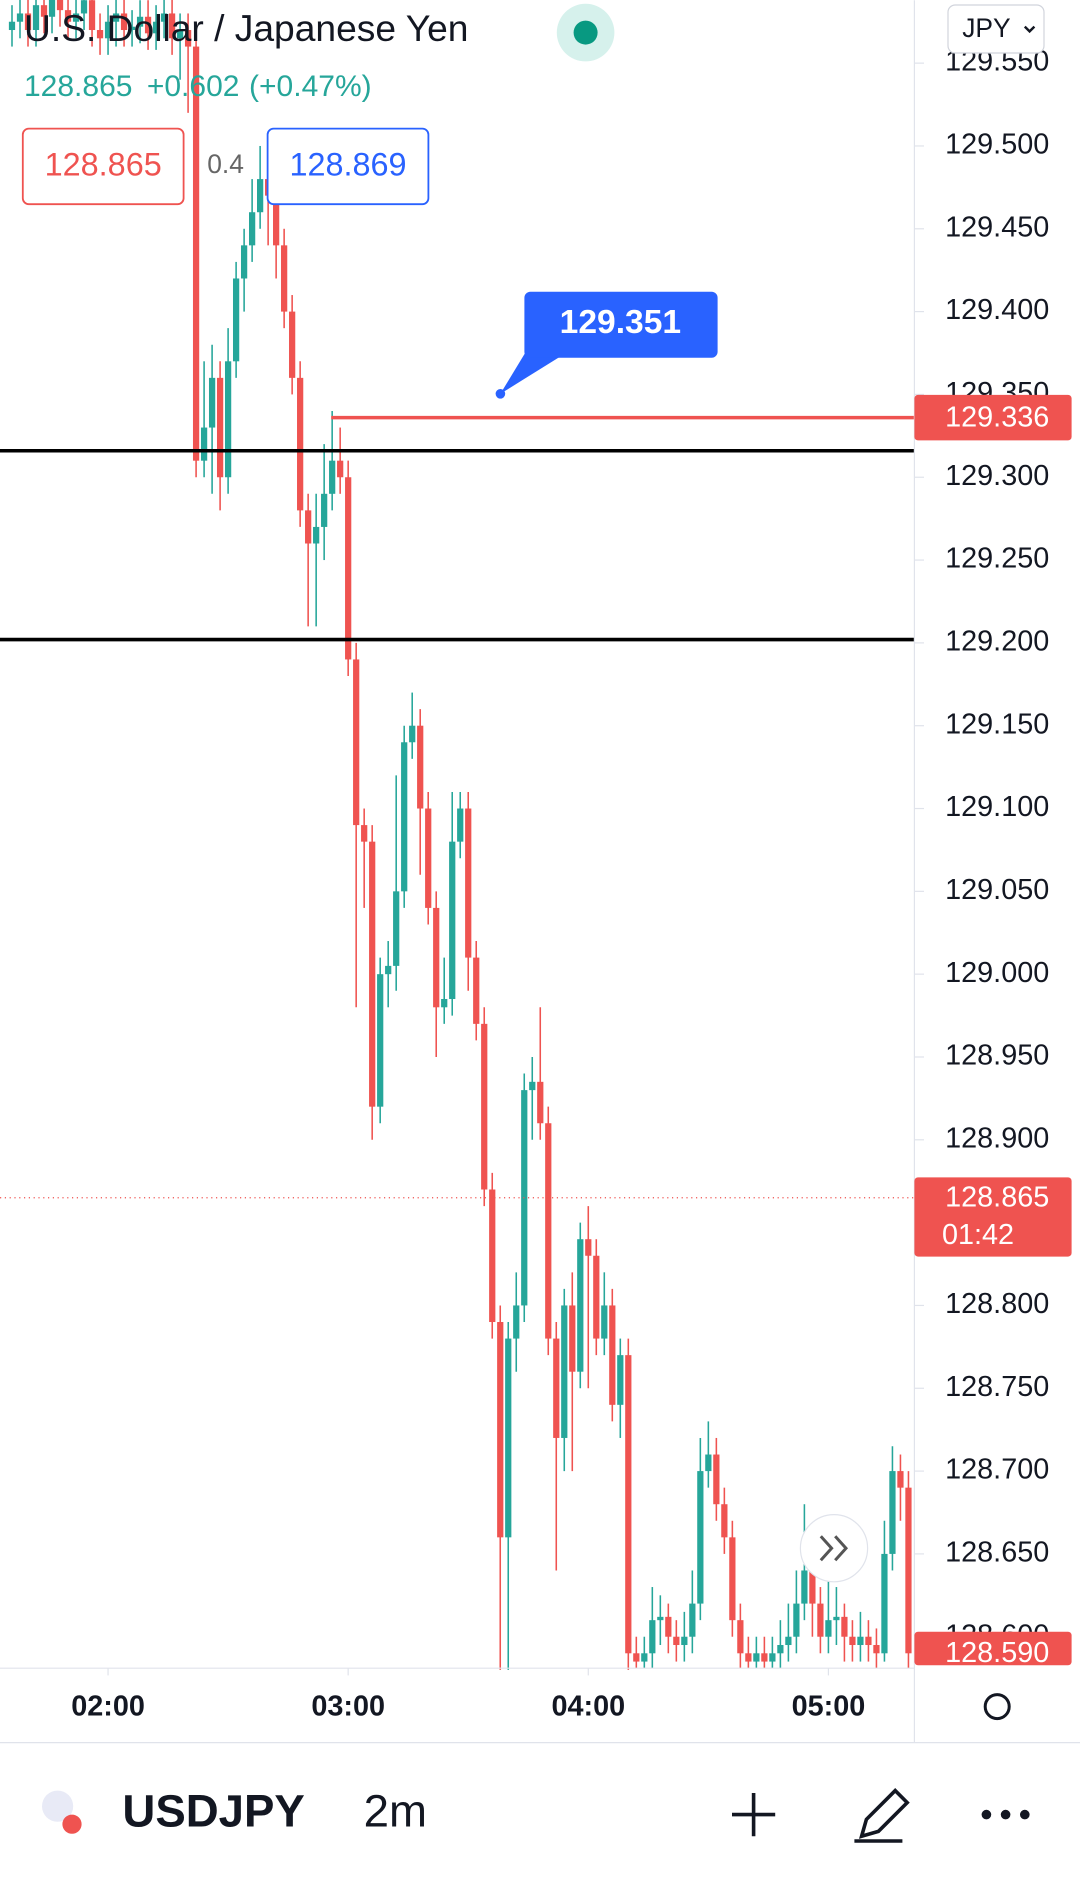 The width and height of the screenshot is (1080, 1887). I want to click on y-tick-label: 129.100, so click(997, 807).